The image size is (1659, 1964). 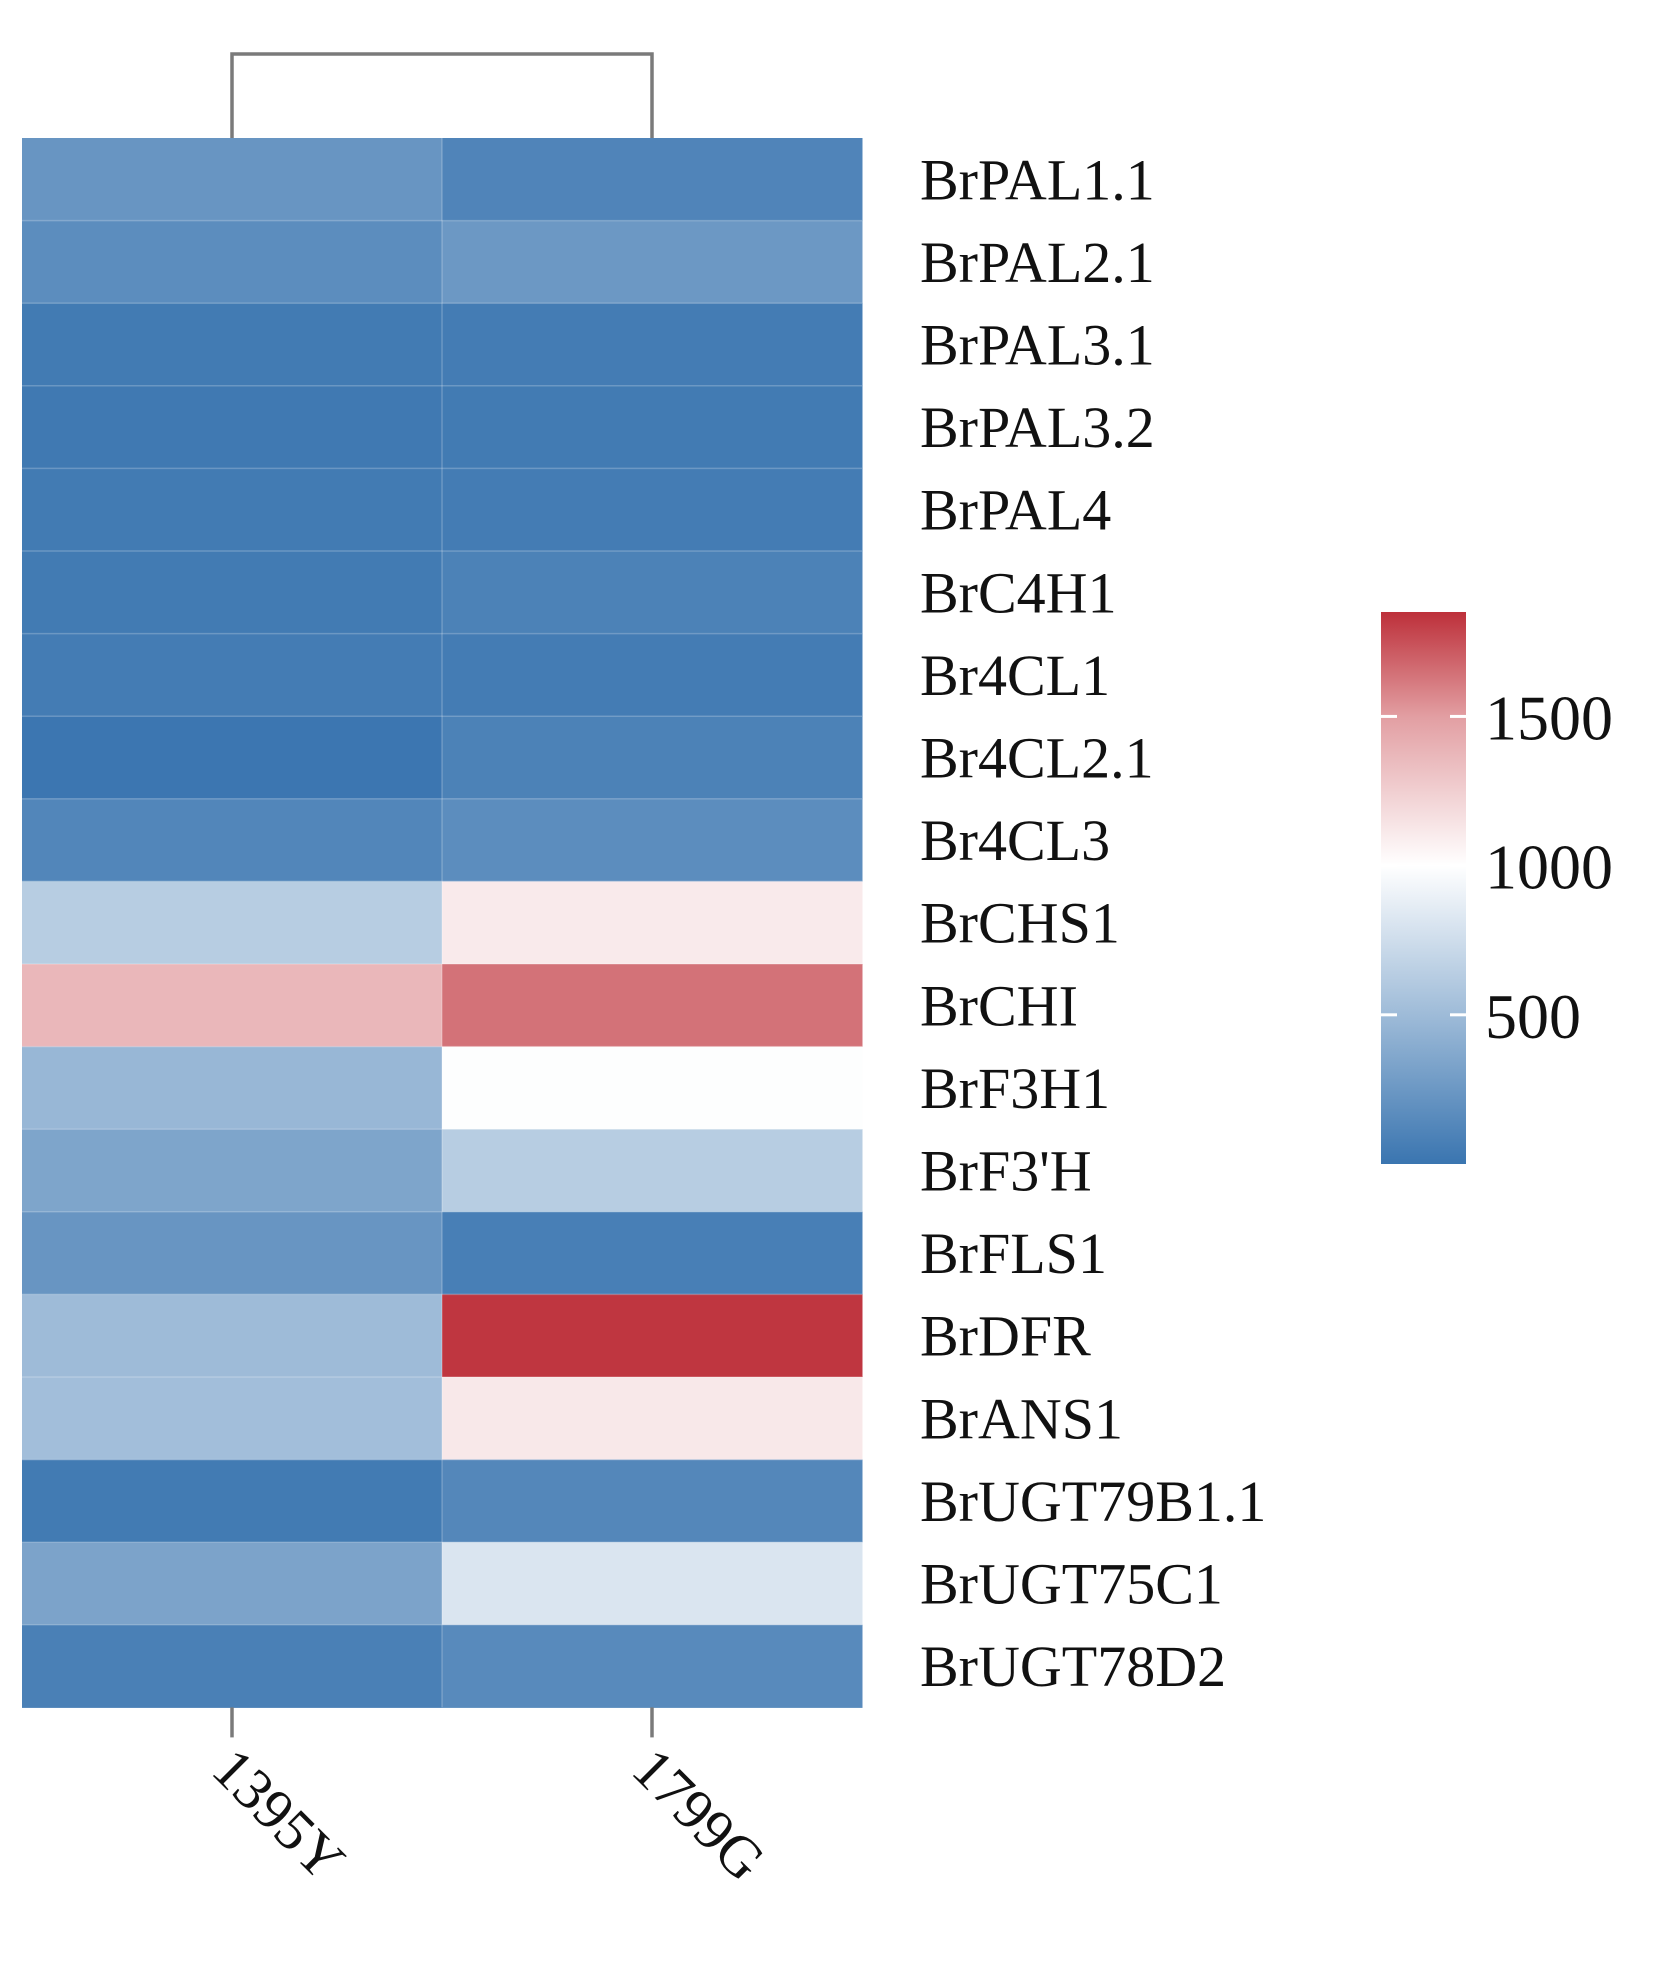 What do you see at coordinates (1018, 592) in the screenshot?
I see `row-label: BrC4H1` at bounding box center [1018, 592].